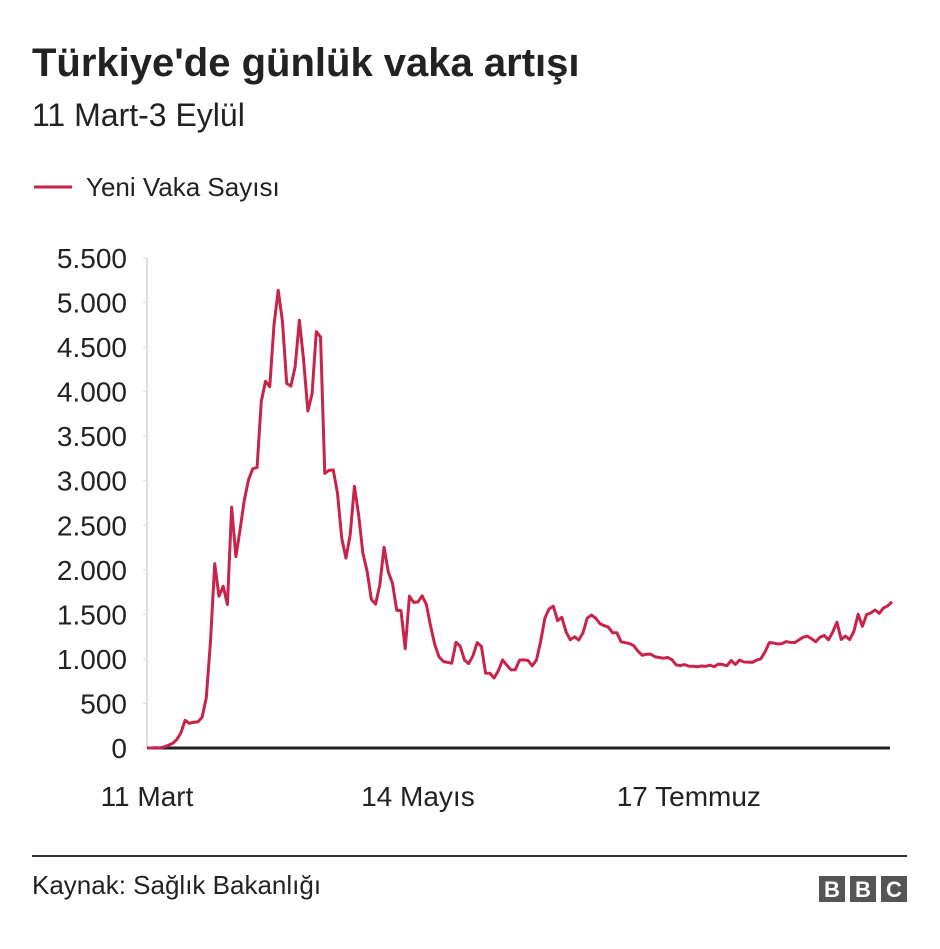 The height and width of the screenshot is (949, 940). Describe the element at coordinates (689, 796) in the screenshot. I see `x-tick-label: 17 Temmuz` at that location.